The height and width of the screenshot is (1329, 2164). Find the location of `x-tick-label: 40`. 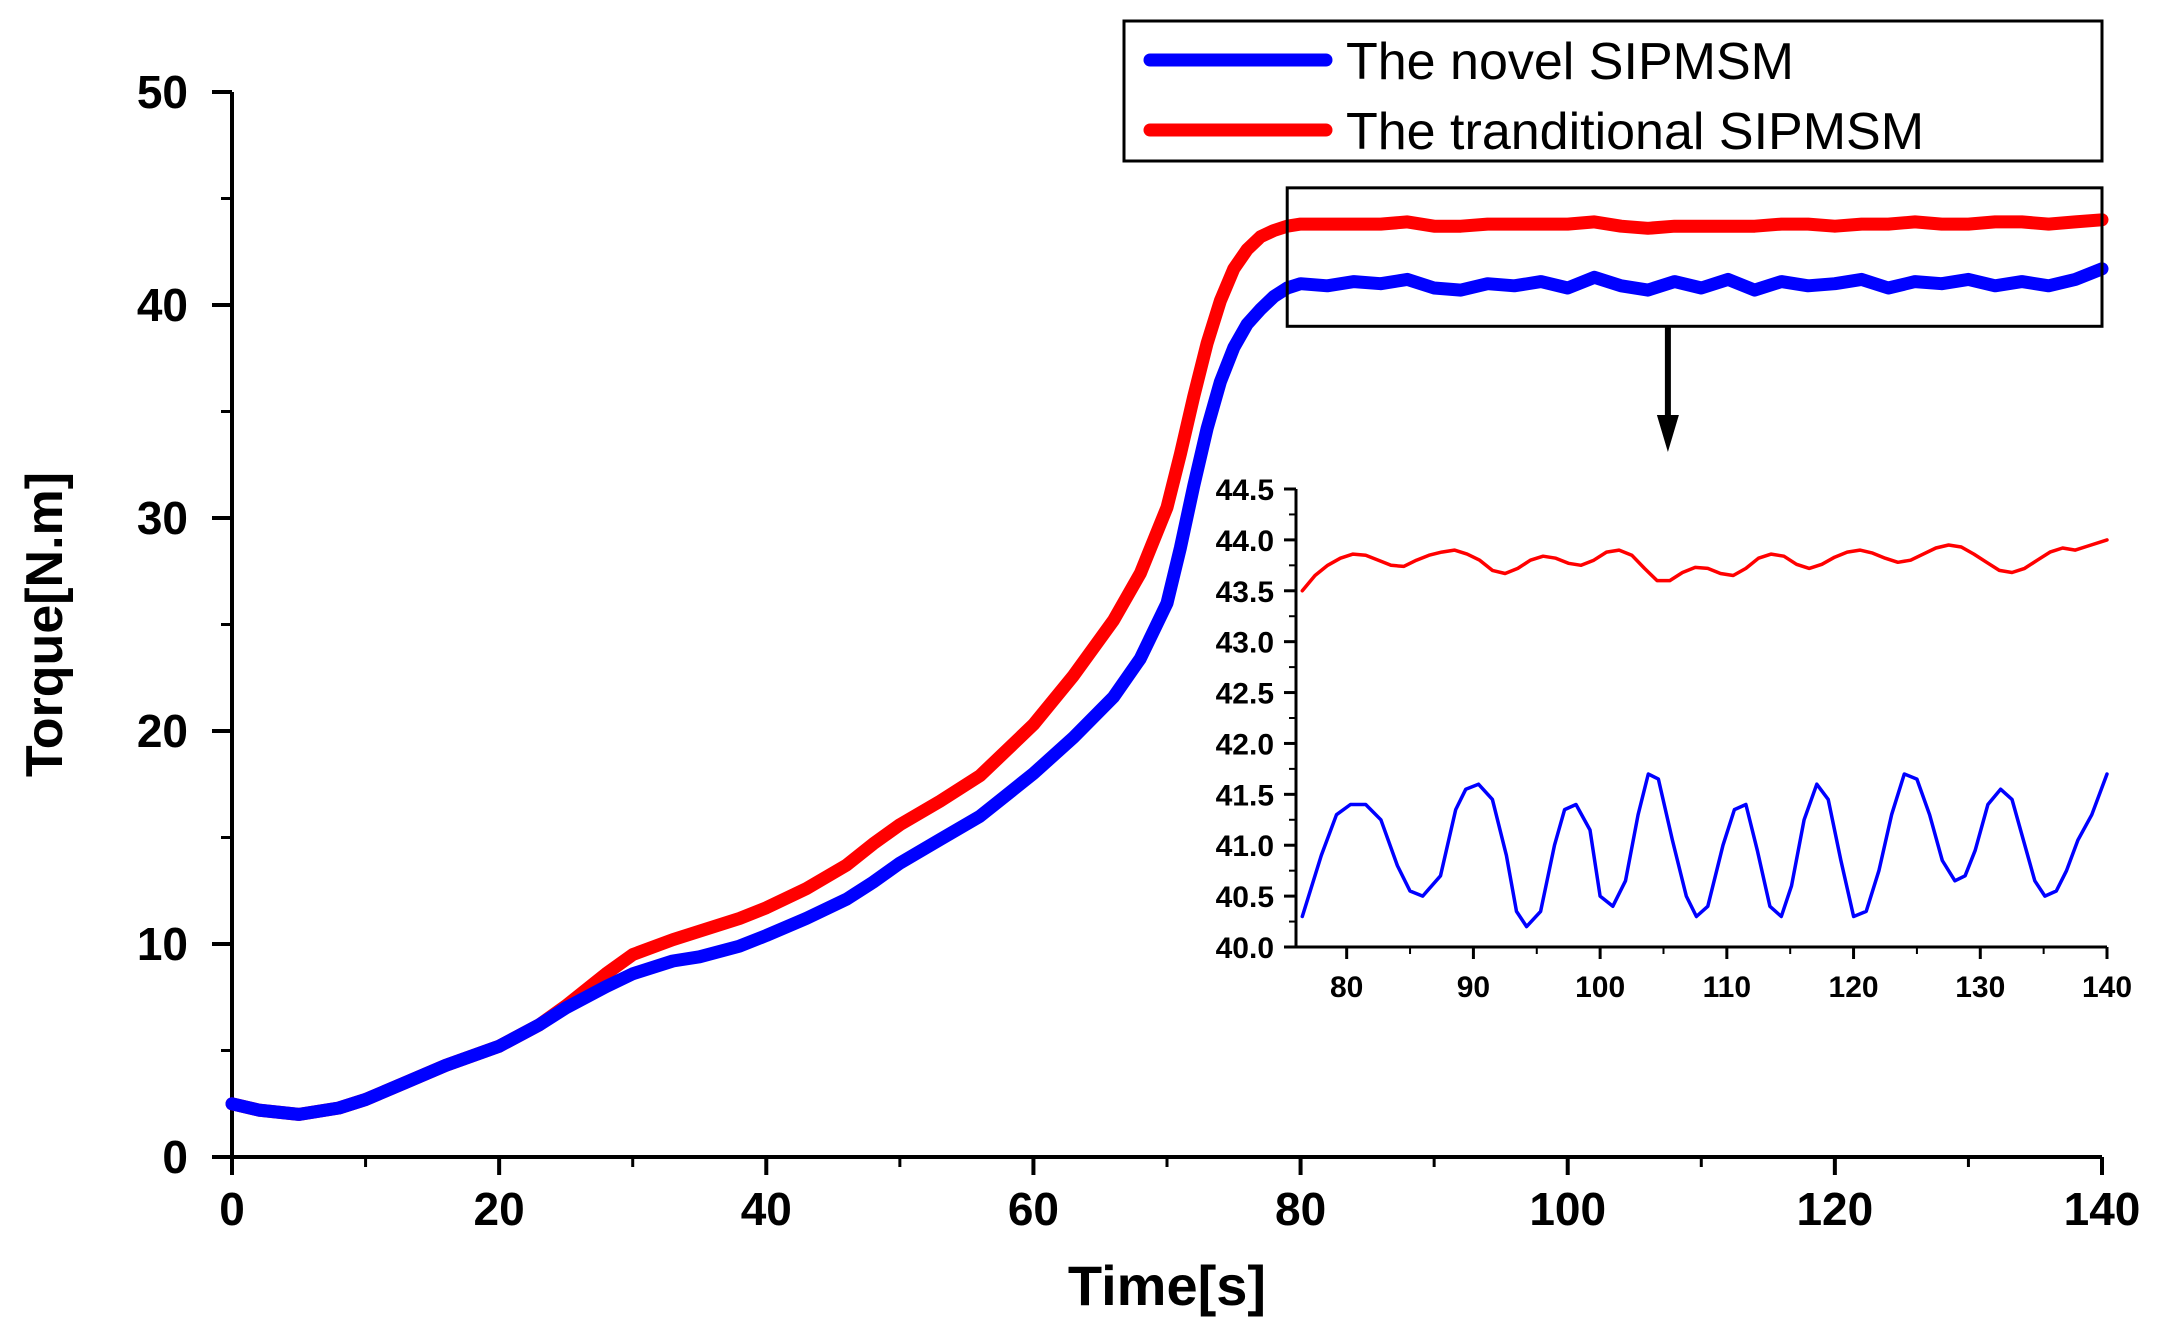

x-tick-label: 40 is located at coordinates (766, 1209).